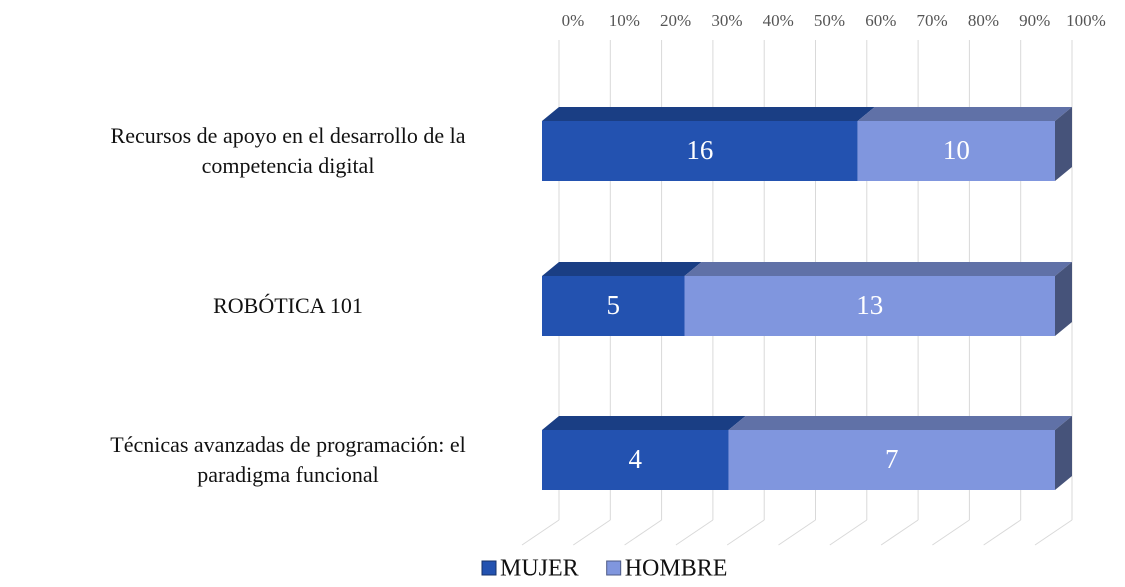  I want to click on x-tick-label: 60%, so click(880, 20).